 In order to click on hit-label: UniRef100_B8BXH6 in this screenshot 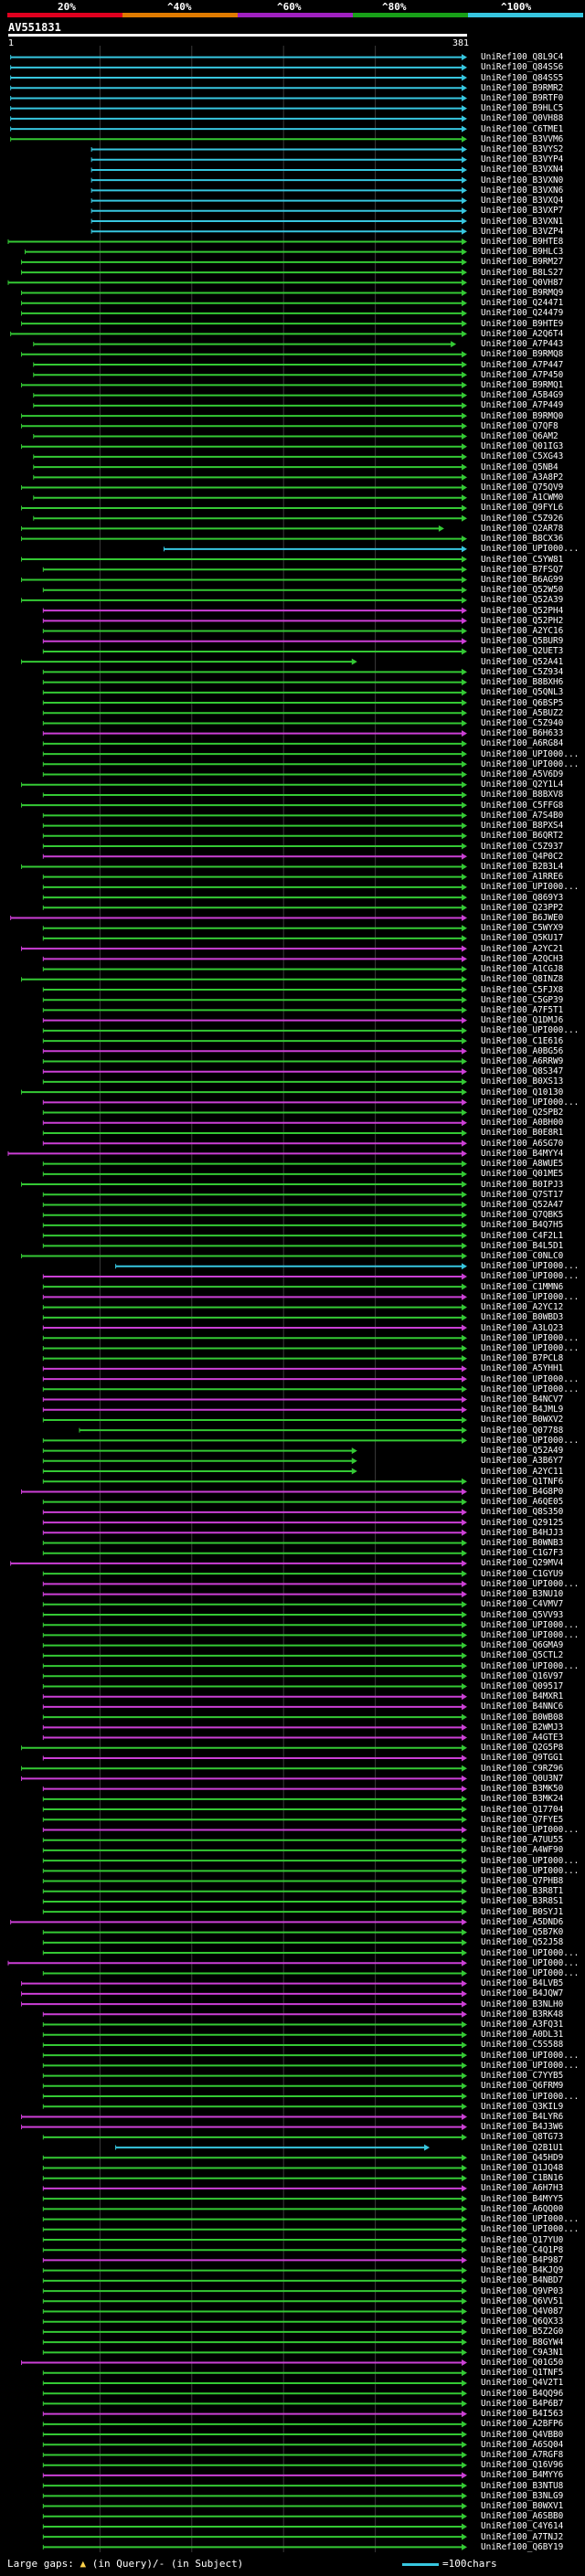, I will do `click(522, 682)`.